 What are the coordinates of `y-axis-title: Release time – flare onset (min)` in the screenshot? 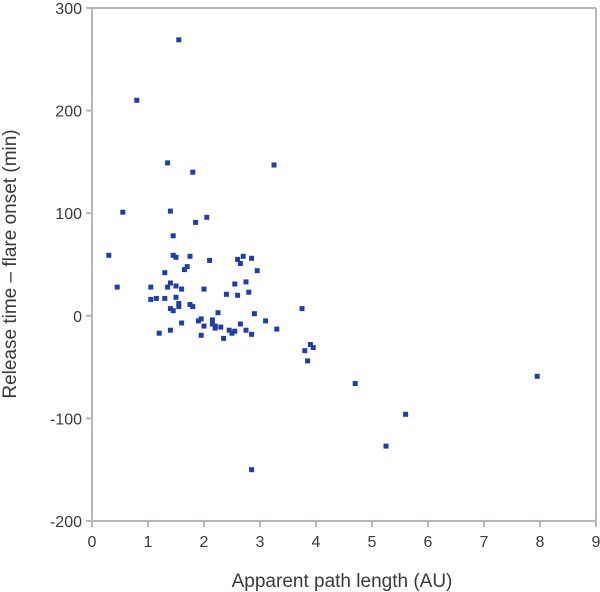 It's located at (10, 263).